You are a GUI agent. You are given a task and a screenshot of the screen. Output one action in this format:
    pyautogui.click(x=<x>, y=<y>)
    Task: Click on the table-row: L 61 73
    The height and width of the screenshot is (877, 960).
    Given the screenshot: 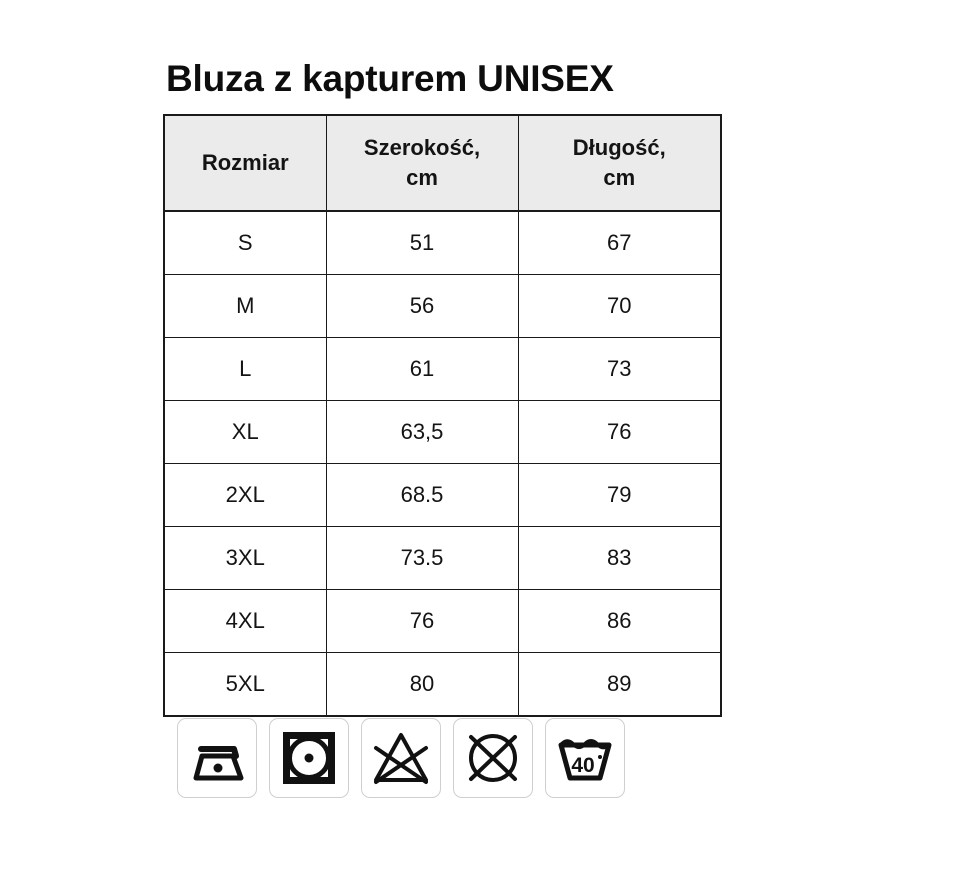 What is the action you would take?
    pyautogui.click(x=442, y=369)
    